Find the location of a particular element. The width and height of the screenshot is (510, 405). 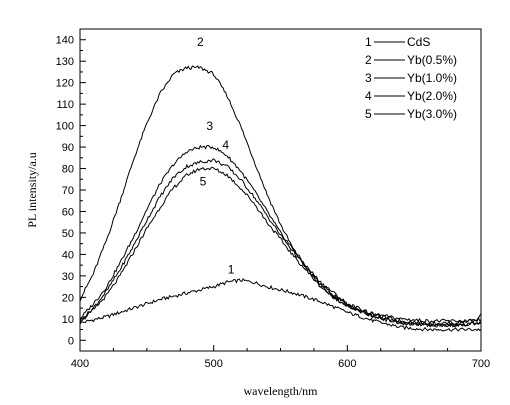

legend-index: 1 is located at coordinates (368, 42).